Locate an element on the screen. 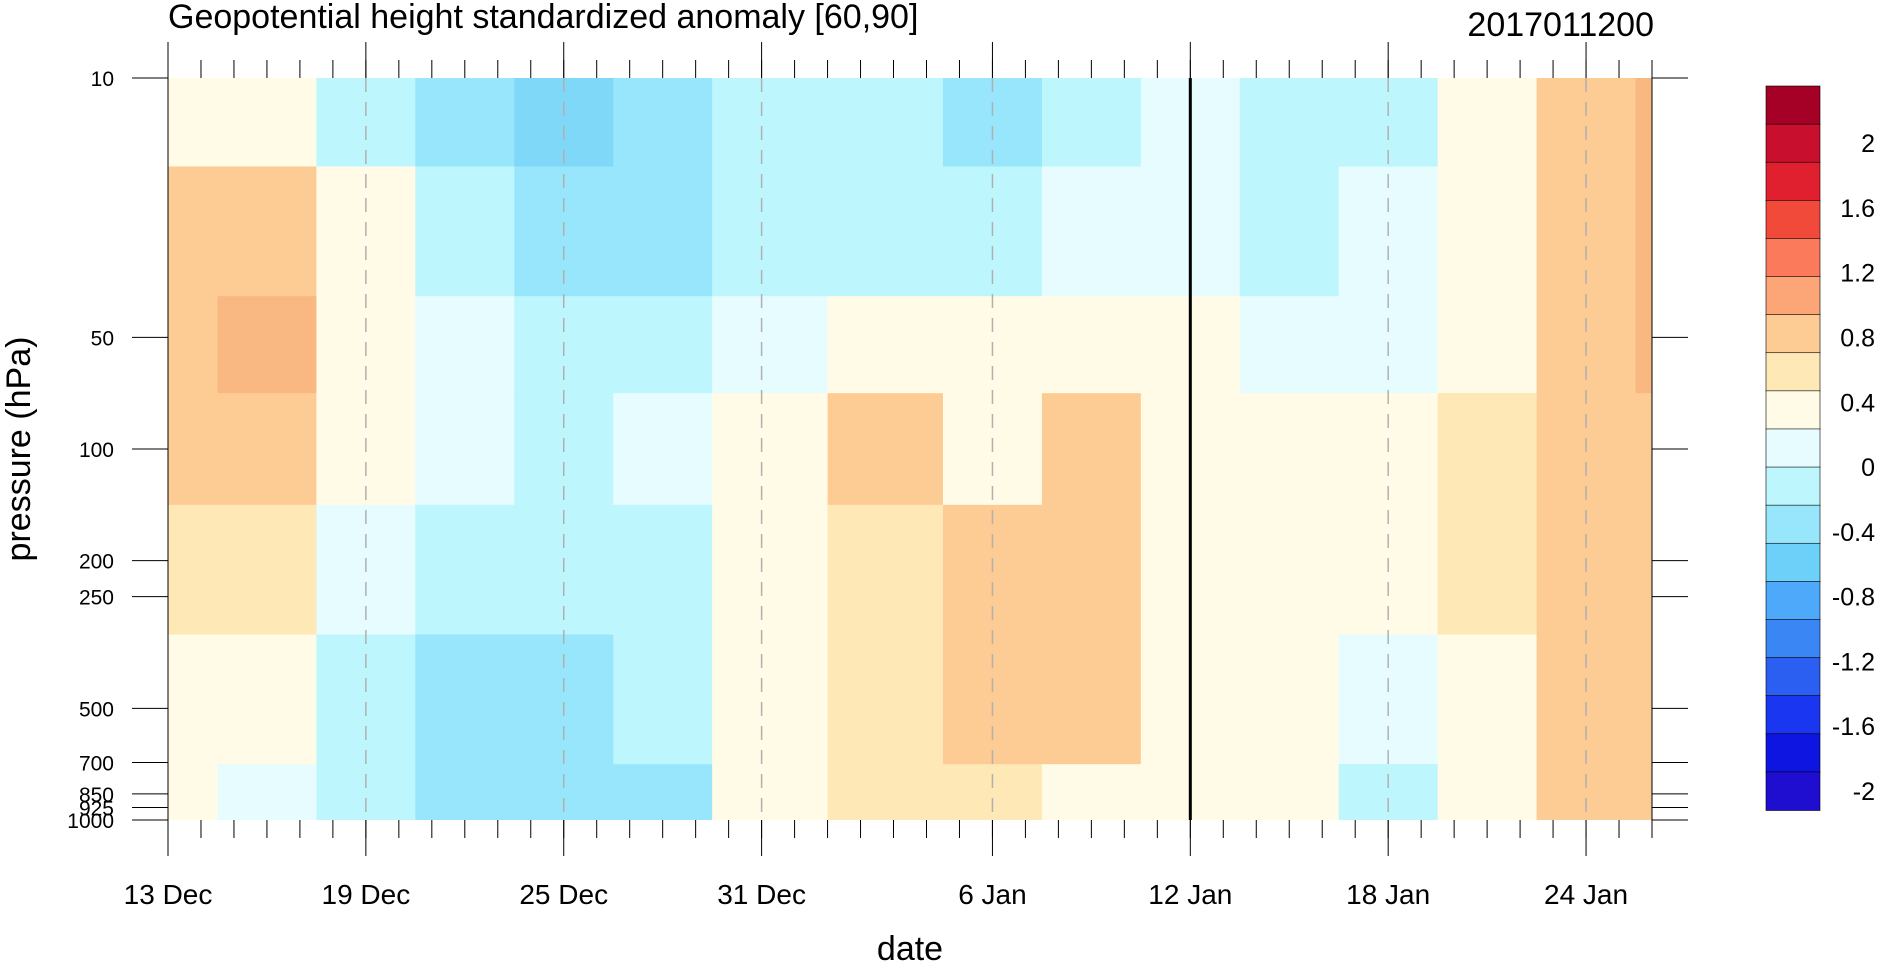  colorbar-label: -2 is located at coordinates (1864, 792).